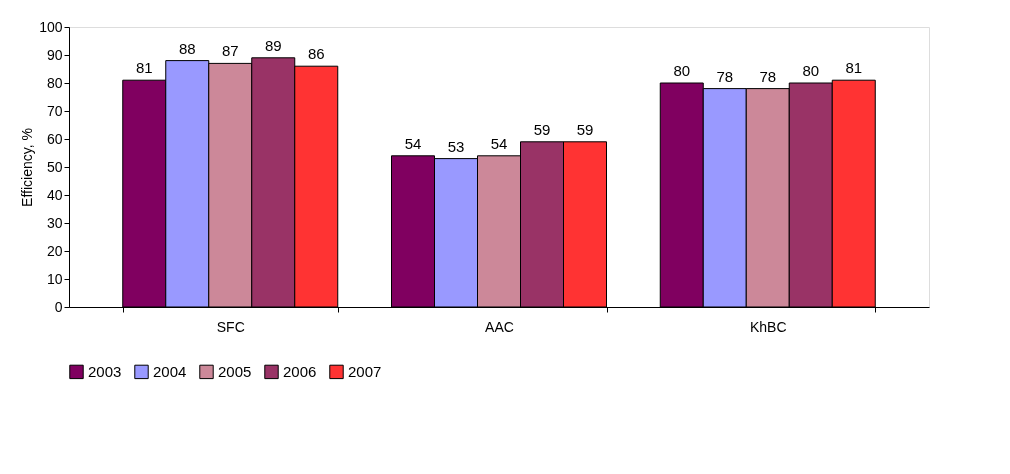 The image size is (1010, 474). Describe the element at coordinates (365, 371) in the screenshot. I see `legend-label: 2007` at that location.